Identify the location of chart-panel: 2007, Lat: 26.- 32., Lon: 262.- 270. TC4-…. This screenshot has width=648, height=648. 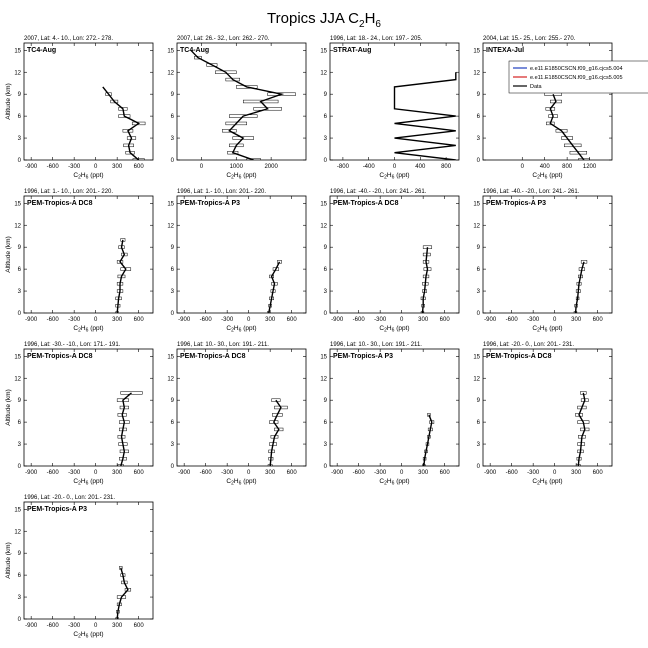
(237, 108).